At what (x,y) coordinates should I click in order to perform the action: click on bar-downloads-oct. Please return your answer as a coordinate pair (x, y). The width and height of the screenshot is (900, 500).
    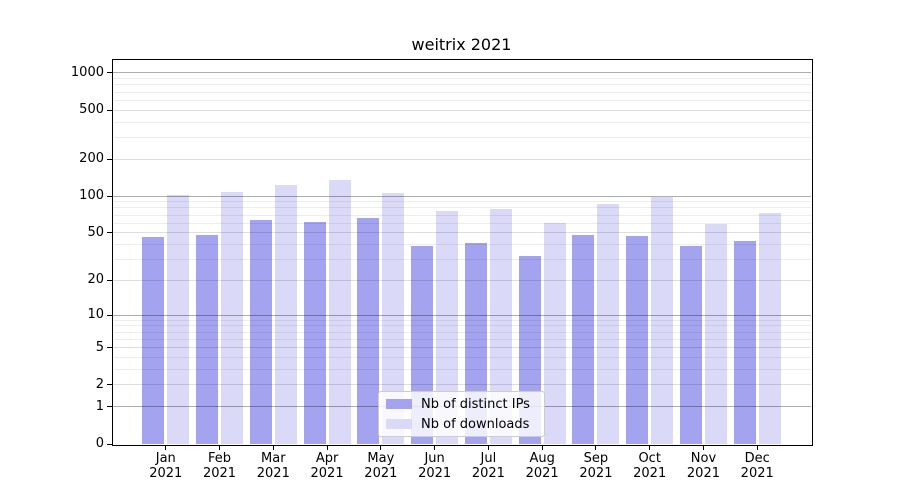
    Looking at the image, I should click on (662, 320).